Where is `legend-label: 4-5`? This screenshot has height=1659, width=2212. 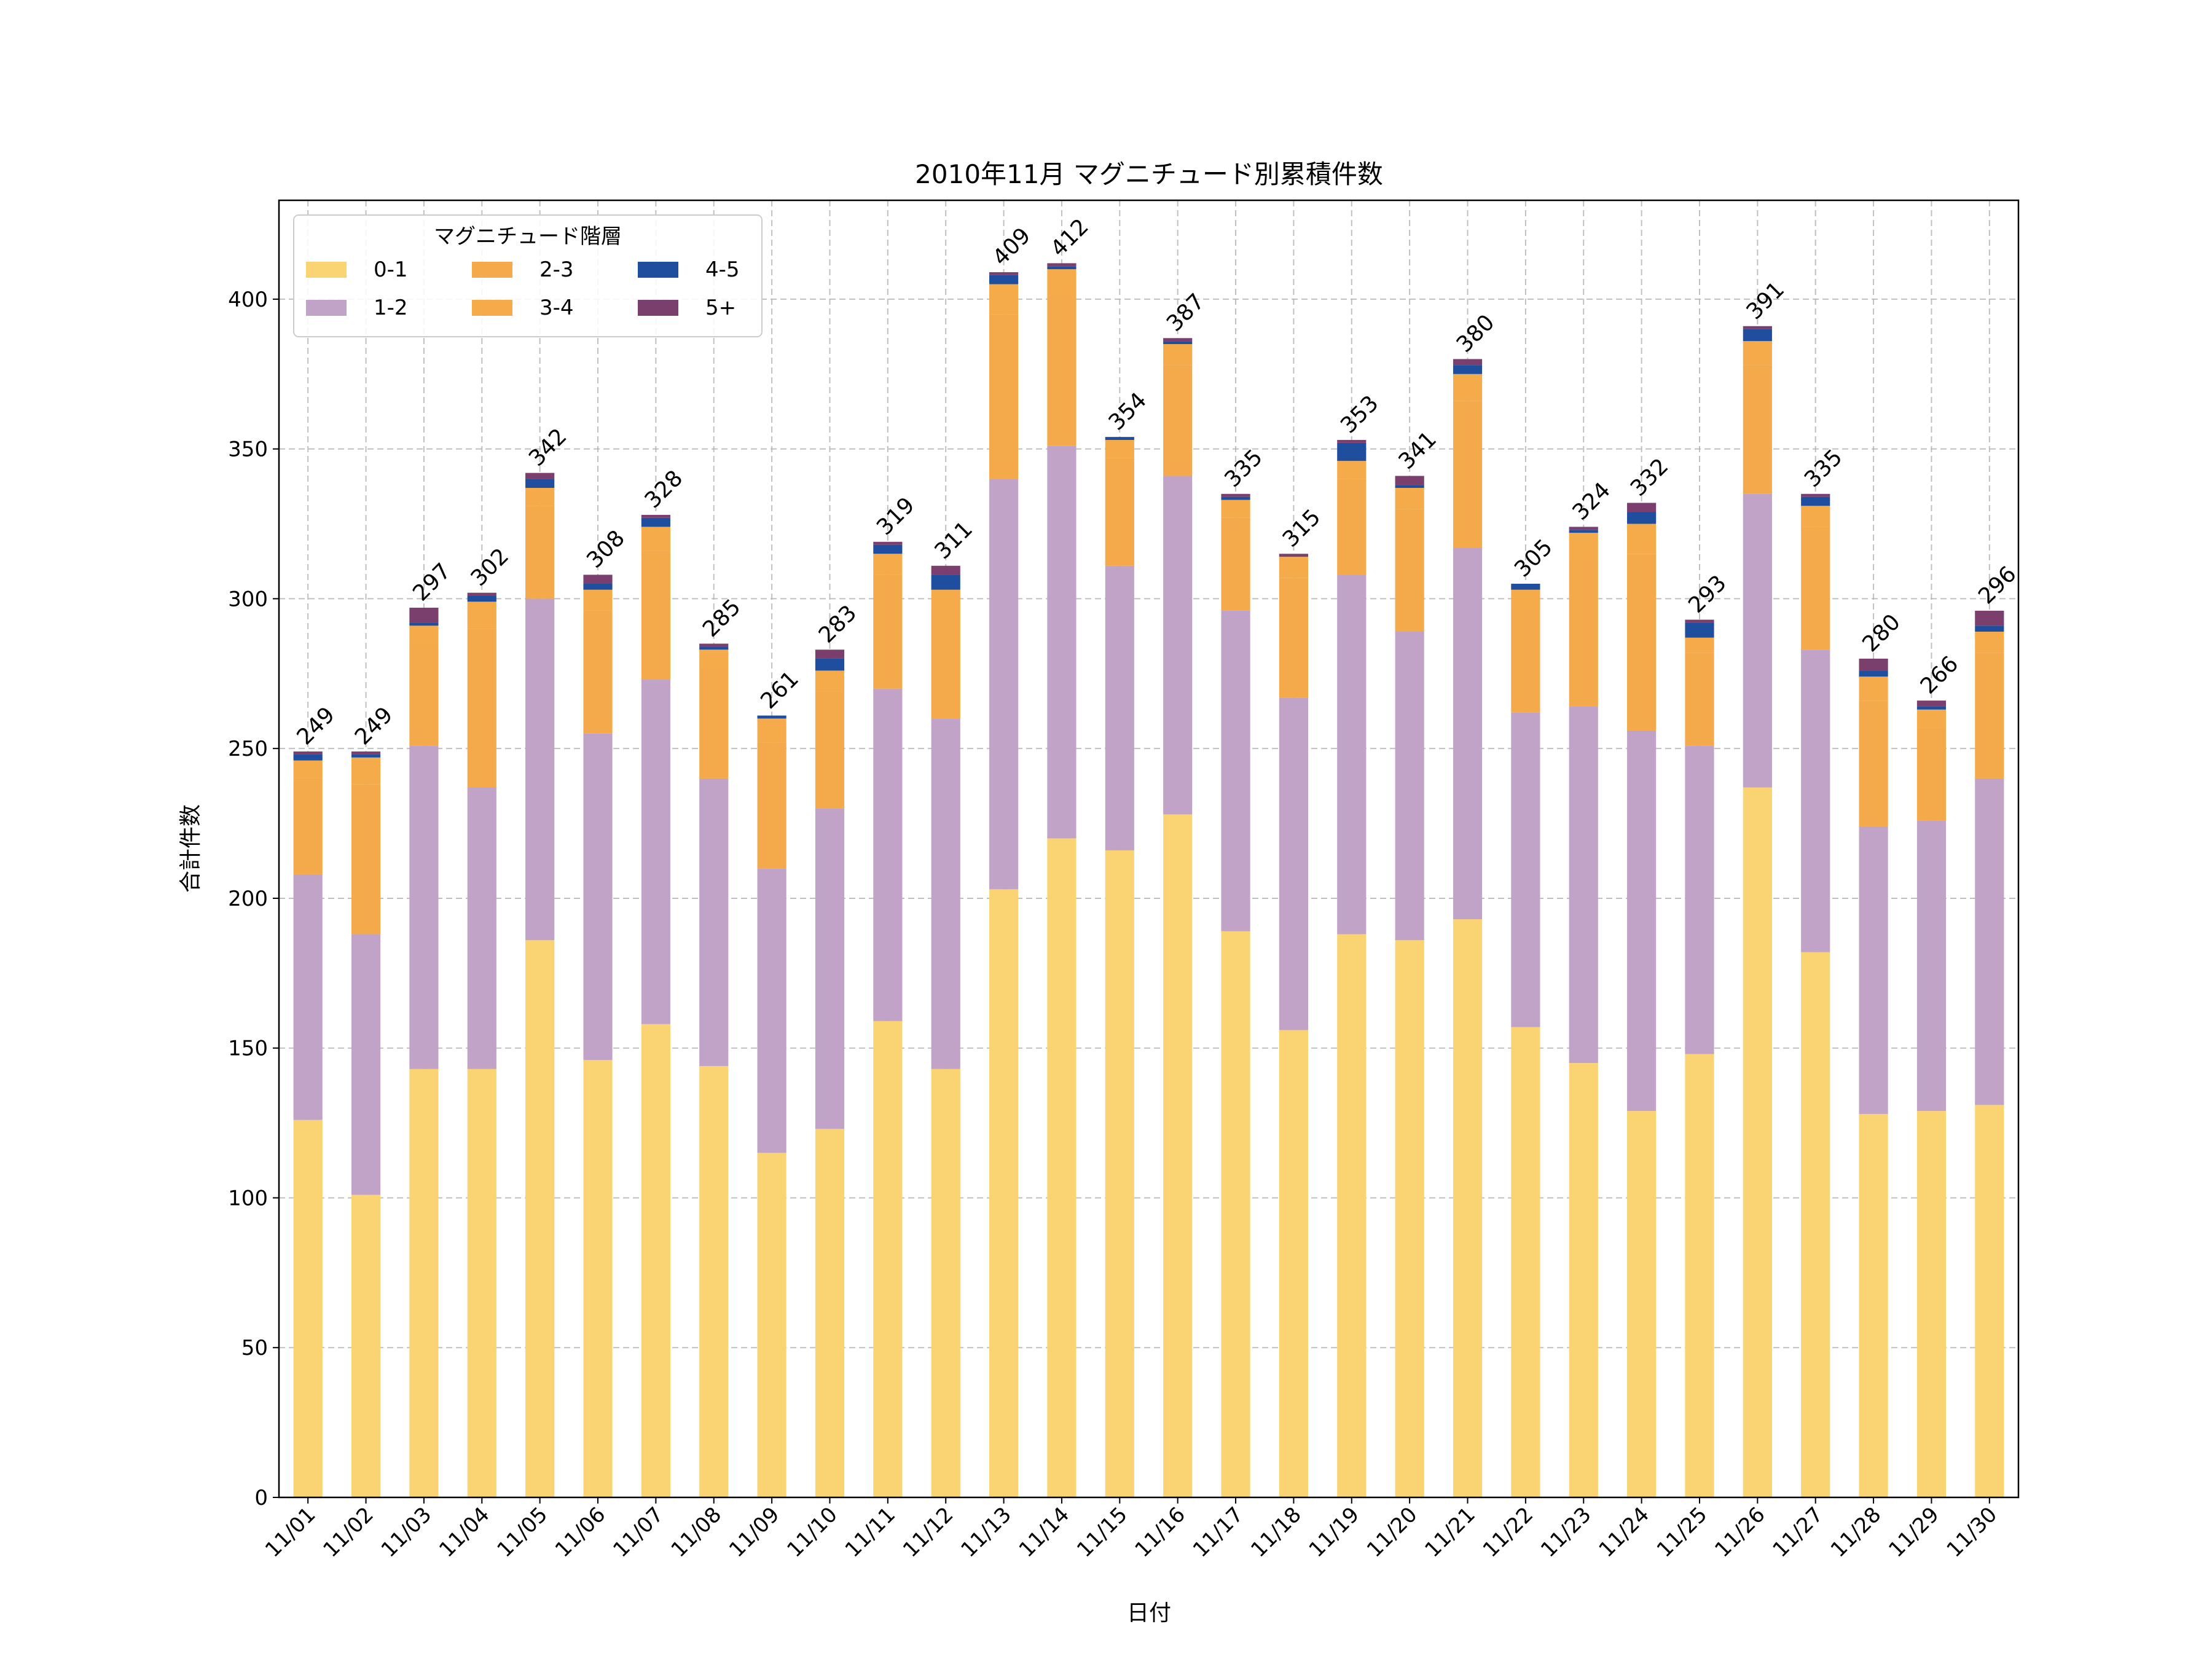
legend-label: 4-5 is located at coordinates (722, 269).